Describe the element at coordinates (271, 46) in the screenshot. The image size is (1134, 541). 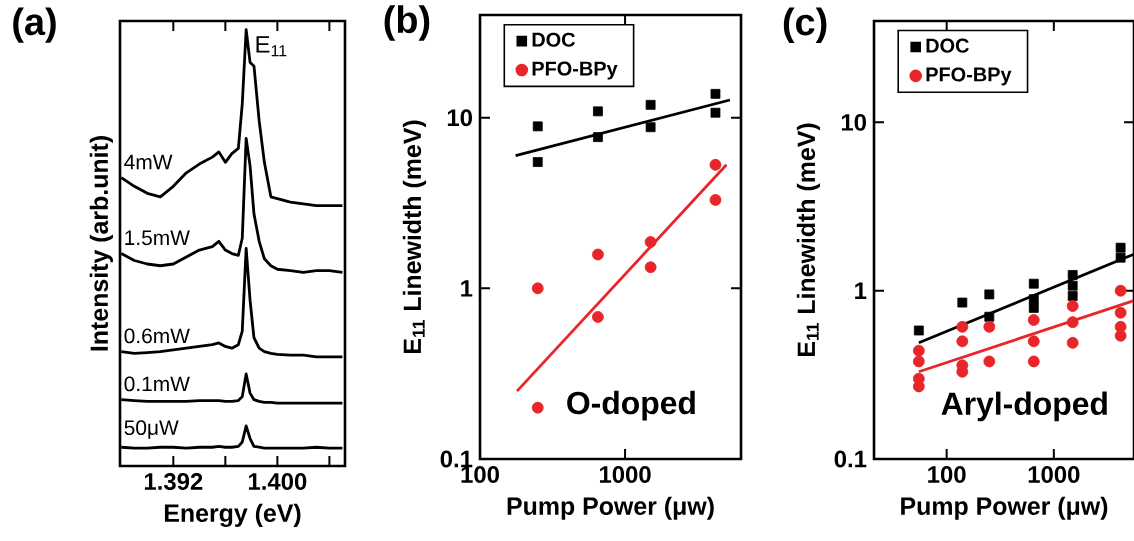
I see `annotation: E$_{11}$` at that location.